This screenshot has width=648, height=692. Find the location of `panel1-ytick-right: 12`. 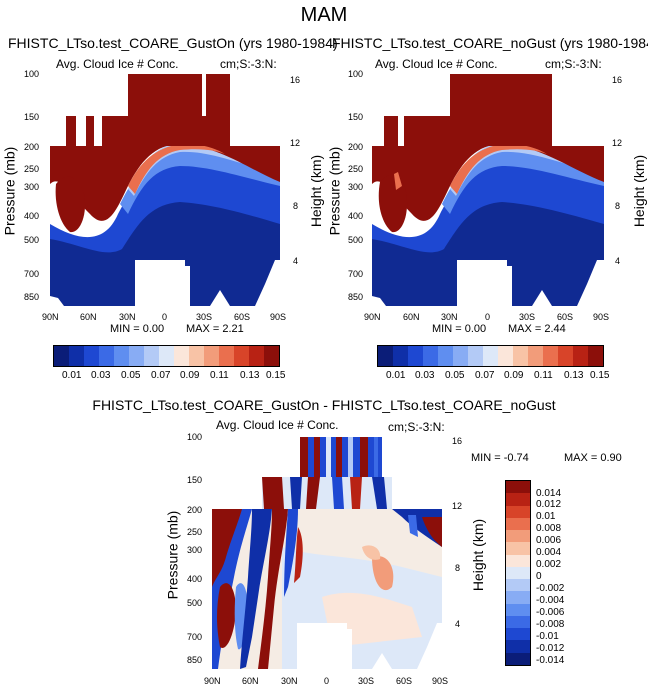

panel1-ytick-right: 12 is located at coordinates (295, 143).